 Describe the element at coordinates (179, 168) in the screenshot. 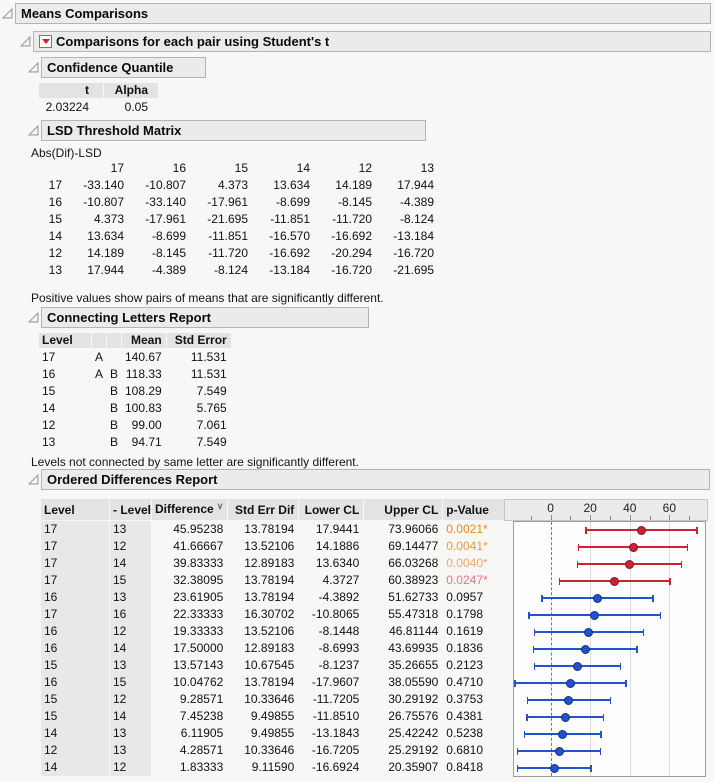

I see `matrix-col-header: 16` at that location.